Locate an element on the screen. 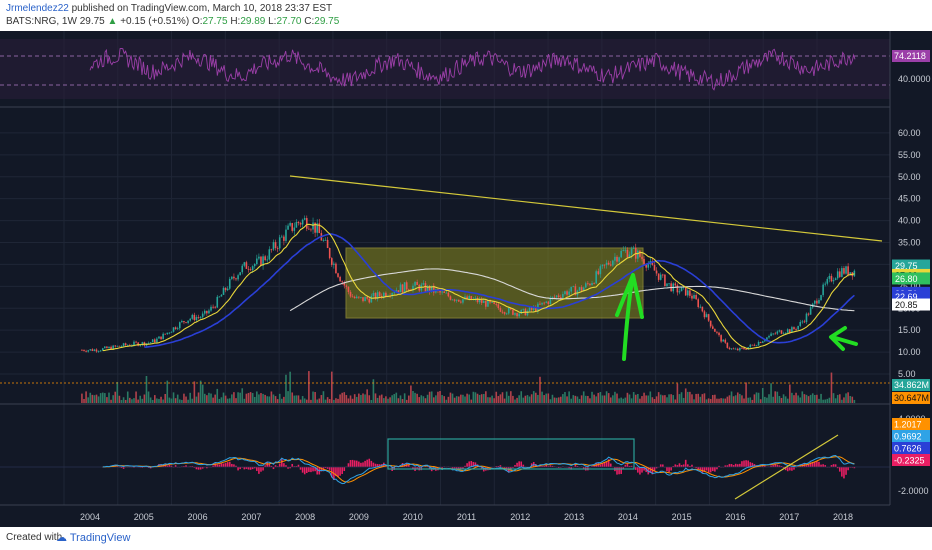 The height and width of the screenshot is (550, 932). price-tag: 29.75 is located at coordinates (906, 266).